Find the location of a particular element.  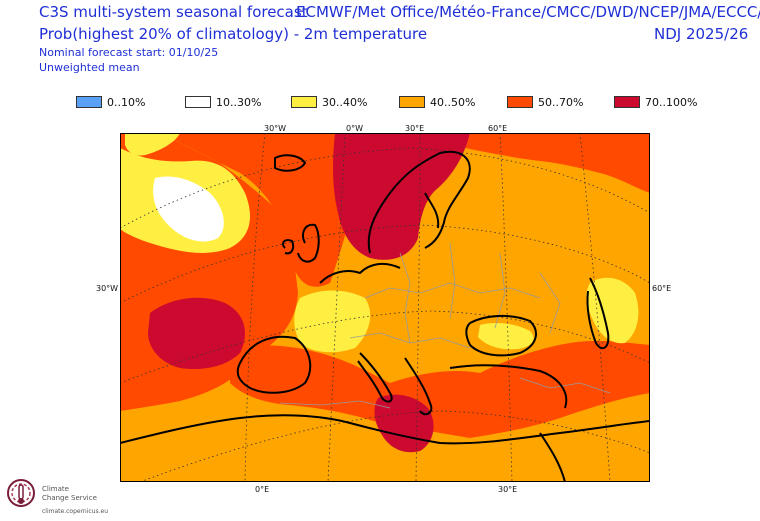

region-50-70-north is located at coordinates (270, 210).